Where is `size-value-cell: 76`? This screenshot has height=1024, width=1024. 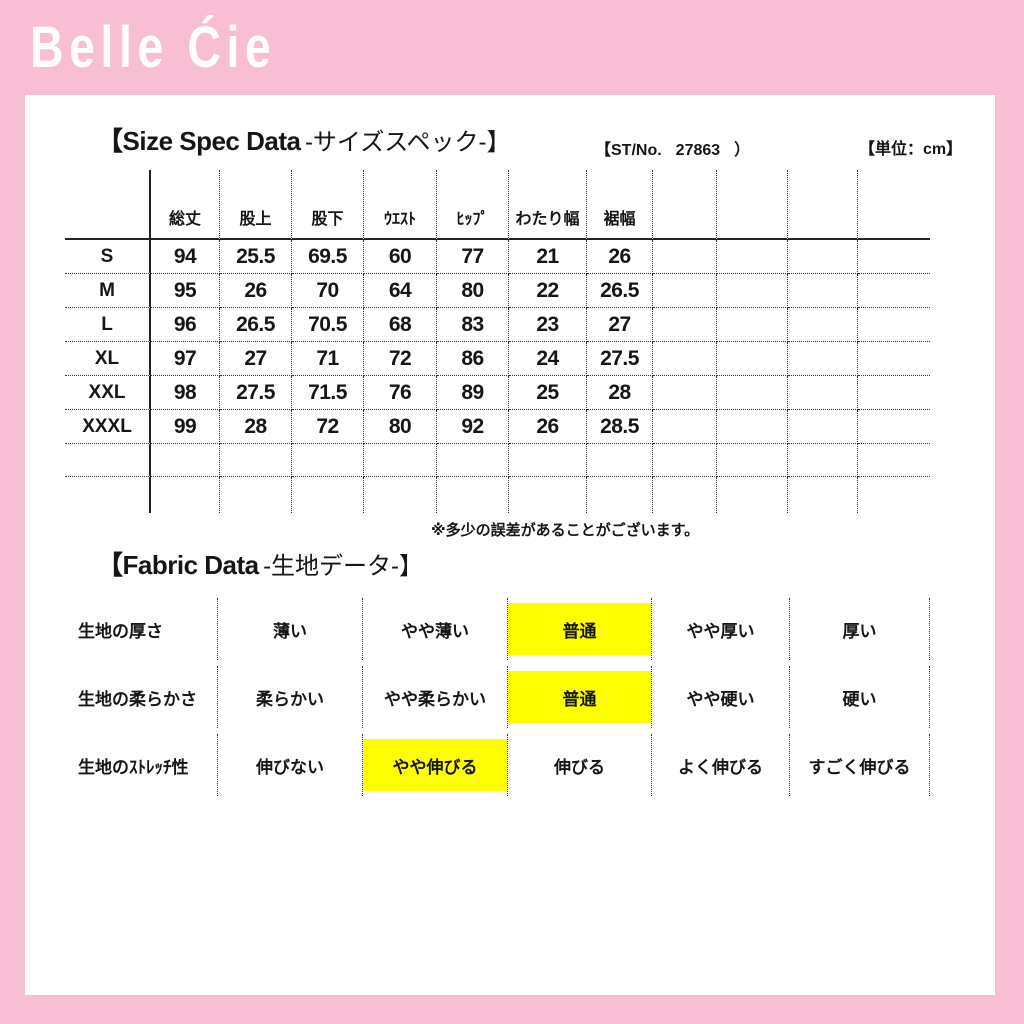 size-value-cell: 76 is located at coordinates (400, 393).